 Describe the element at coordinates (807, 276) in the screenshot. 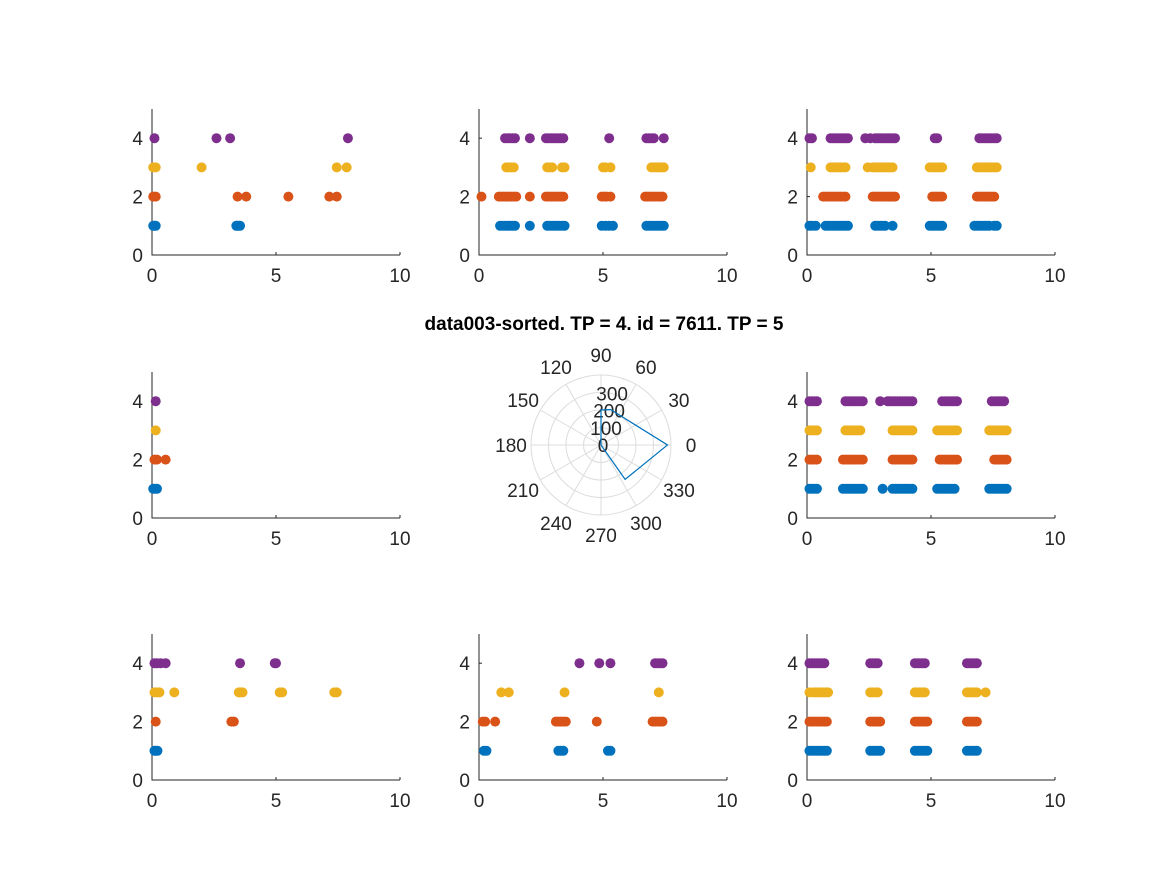

I see `x-tick-label: 0` at that location.